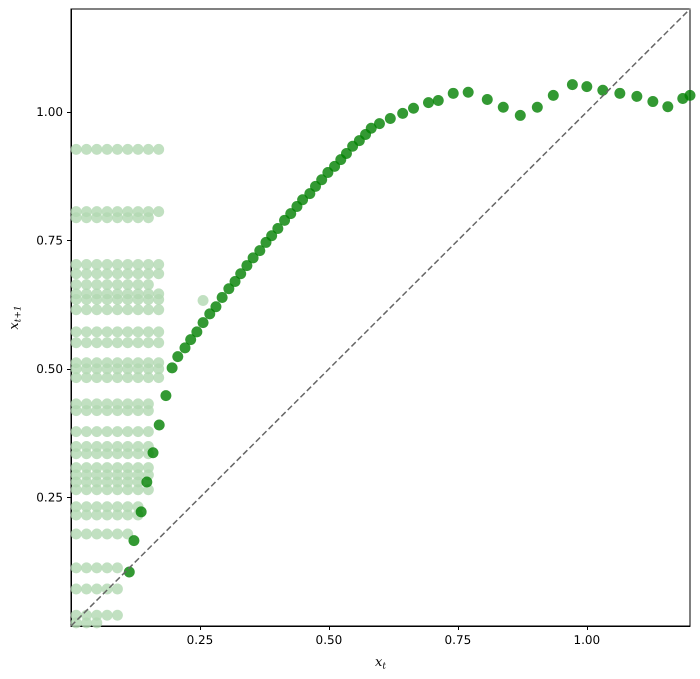 The image size is (700, 679). Describe the element at coordinates (329, 640) in the screenshot. I see `x-tick-label: 0.50` at that location.